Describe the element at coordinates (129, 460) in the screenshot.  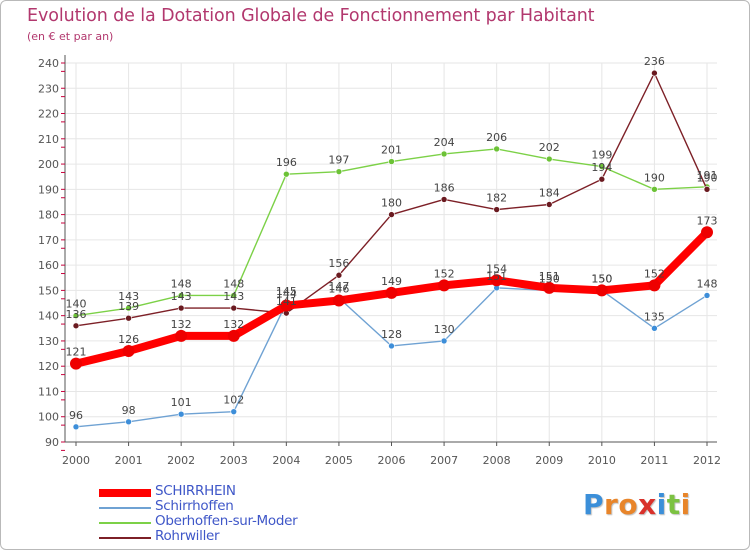
I see `x-tick-label: 2001` at that location.